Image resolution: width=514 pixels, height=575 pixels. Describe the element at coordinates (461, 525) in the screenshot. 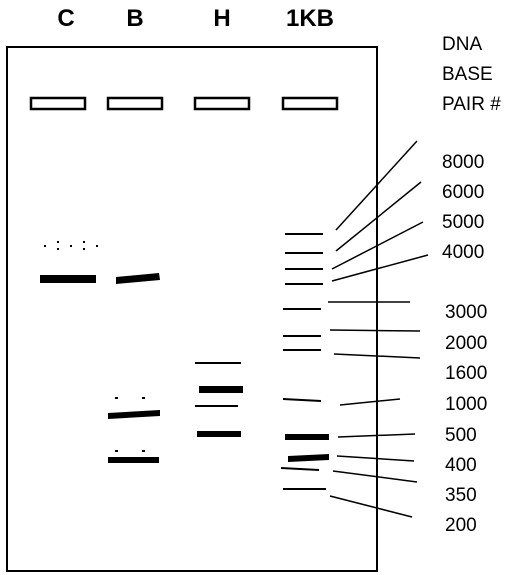

I see `bp-label-200: 200` at that location.